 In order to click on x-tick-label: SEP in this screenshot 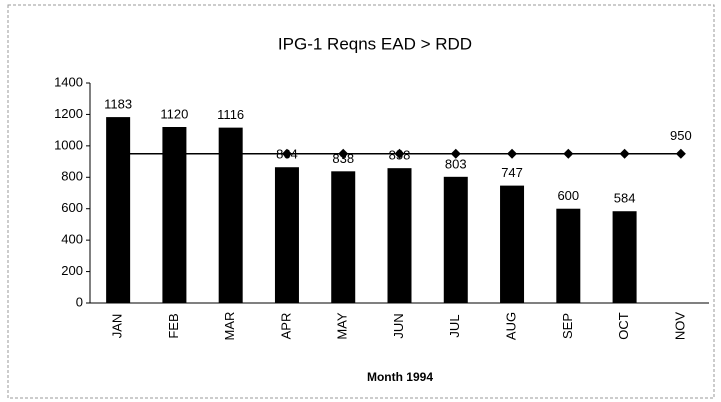, I will do `click(567, 326)`.